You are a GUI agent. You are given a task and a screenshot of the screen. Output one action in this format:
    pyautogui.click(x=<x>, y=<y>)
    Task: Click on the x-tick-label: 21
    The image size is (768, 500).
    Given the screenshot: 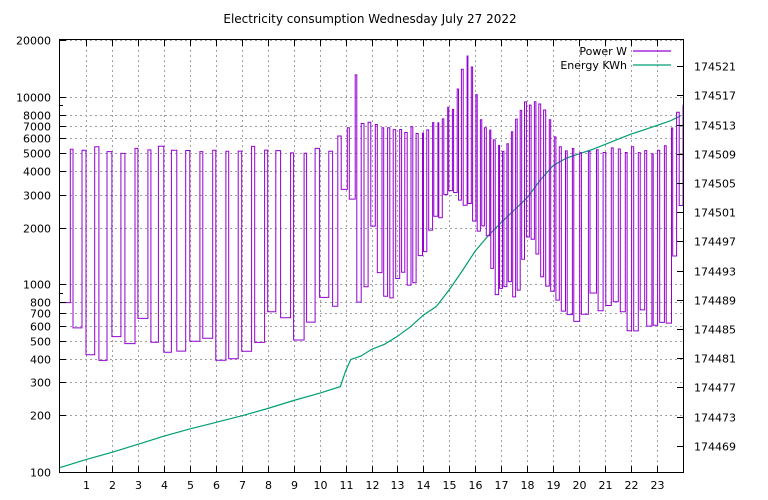 What is the action you would take?
    pyautogui.click(x=606, y=485)
    